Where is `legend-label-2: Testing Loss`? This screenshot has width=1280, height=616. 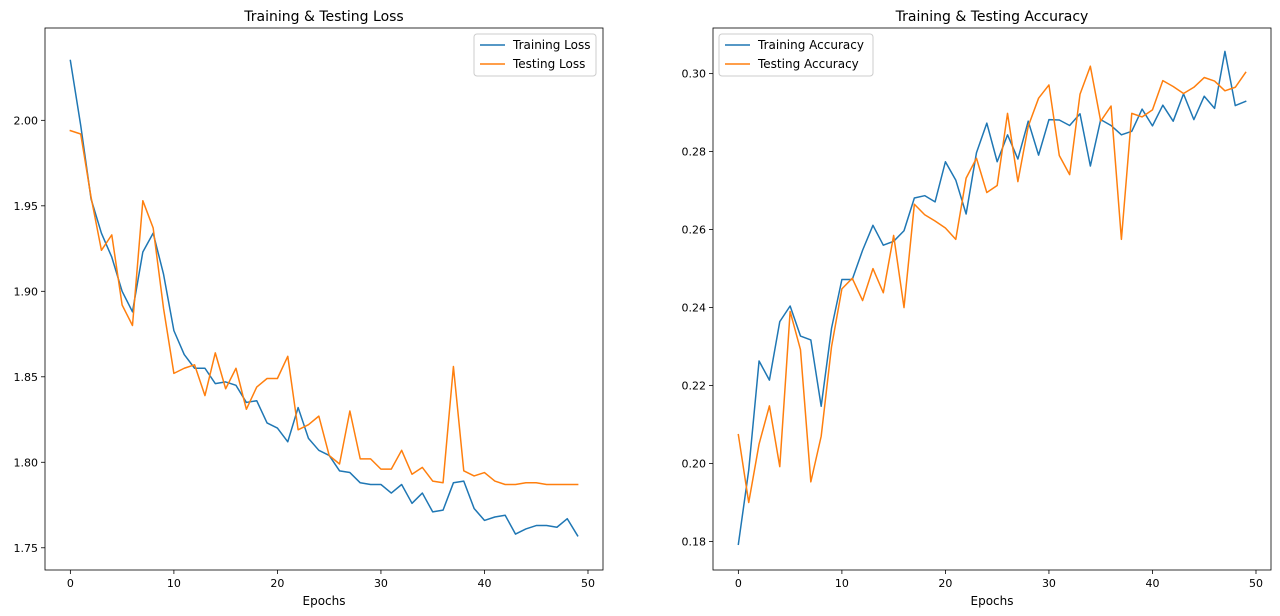 legend-label-2: Testing Loss is located at coordinates (548, 64).